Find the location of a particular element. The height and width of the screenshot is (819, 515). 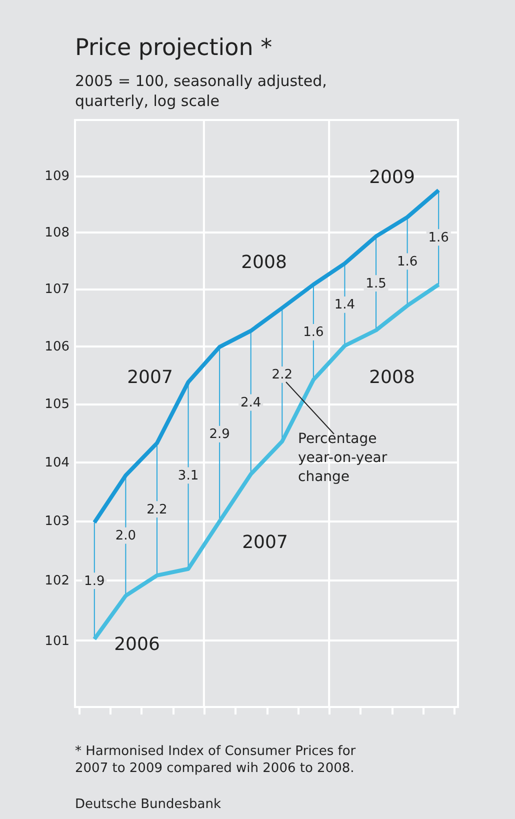

y-tick-label: 102 is located at coordinates (57, 581).